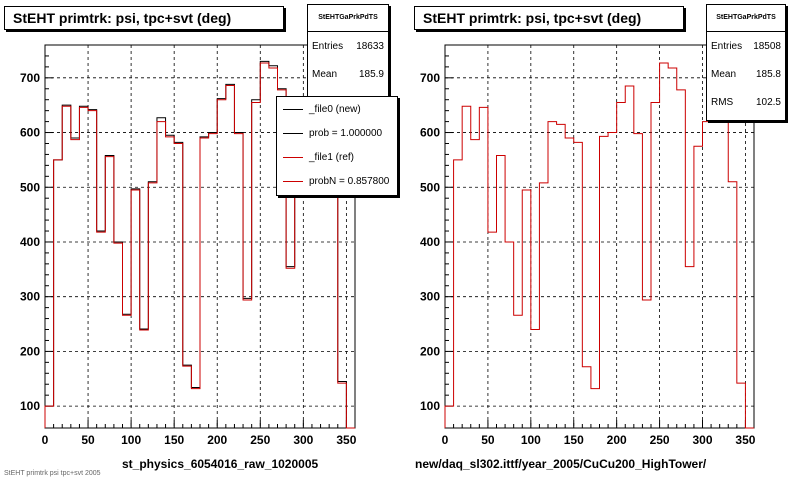  Describe the element at coordinates (746, 74) in the screenshot. I see `stats-mean-row: Mean 185.8` at that location.